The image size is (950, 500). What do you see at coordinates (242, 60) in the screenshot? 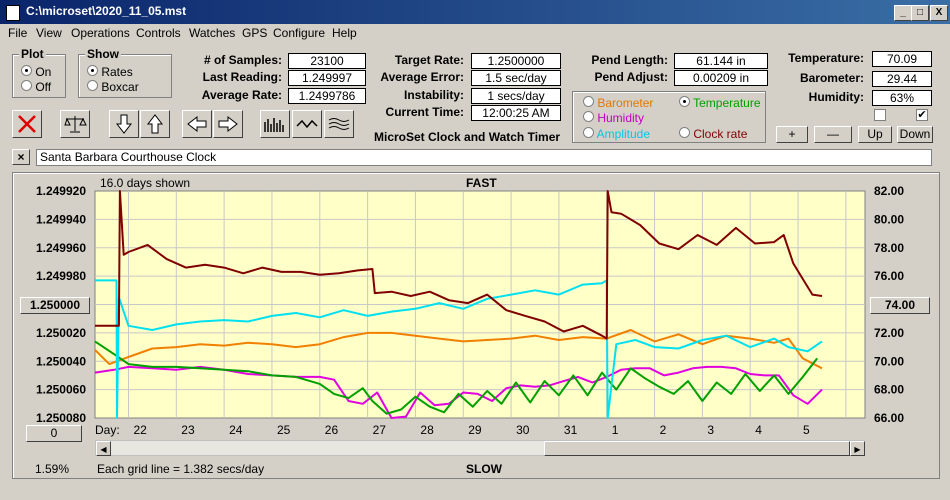
I see `samples-label: # of Samples:` at bounding box center [242, 60].